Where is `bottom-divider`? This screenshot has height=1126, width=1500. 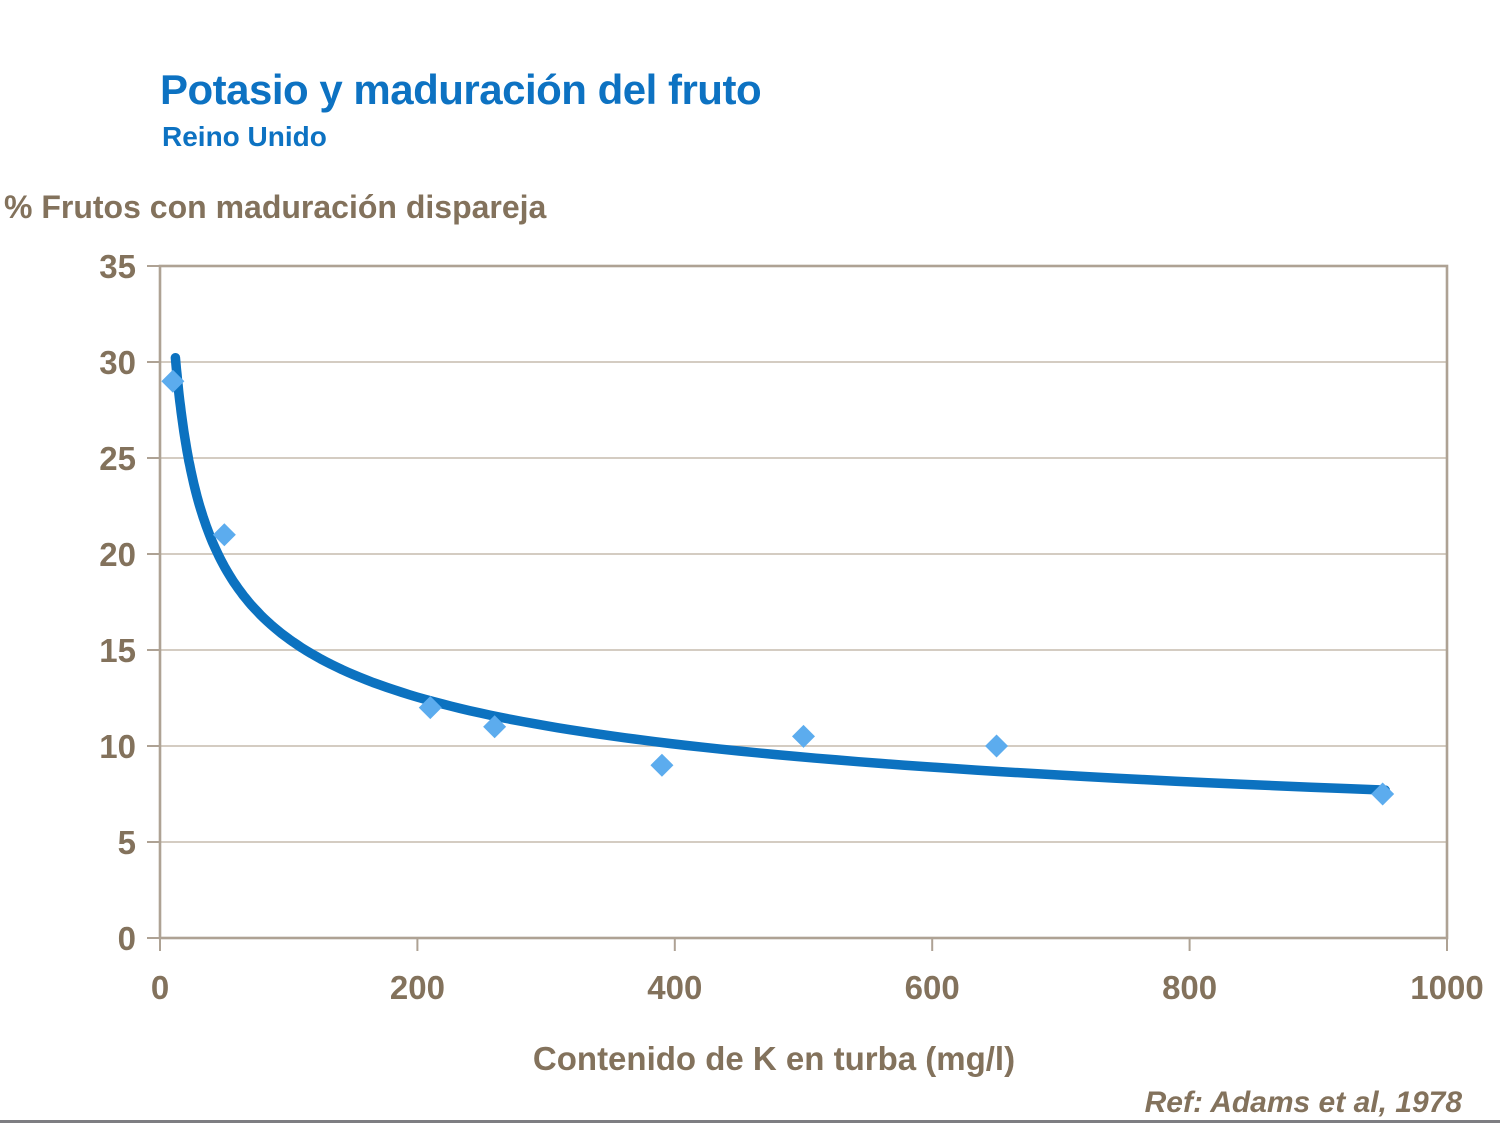
bottom-divider is located at coordinates (750, 1121).